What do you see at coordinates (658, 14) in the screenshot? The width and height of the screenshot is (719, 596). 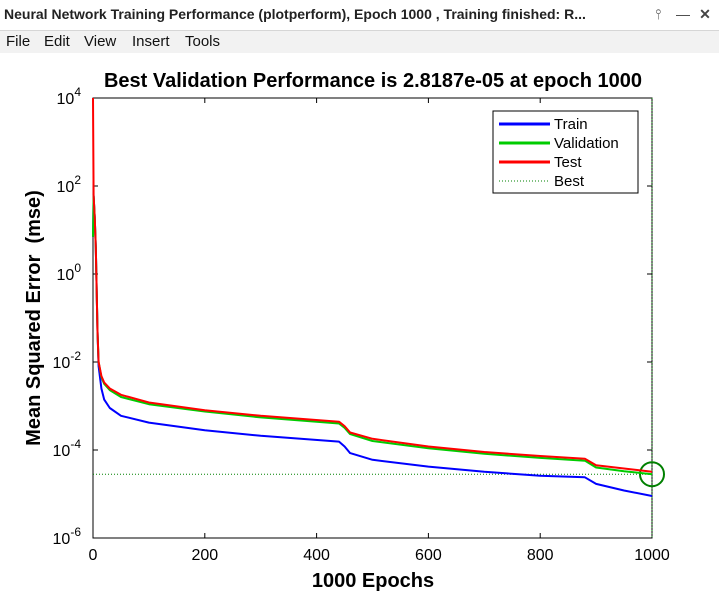 I see `pin-icon: ⫯` at bounding box center [658, 14].